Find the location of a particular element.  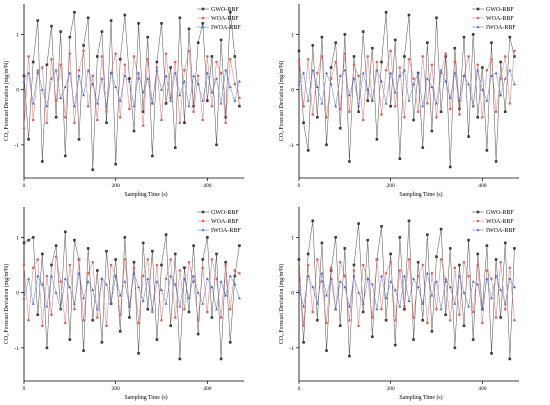

y-tick-label: 0 is located at coordinates (17, 294).